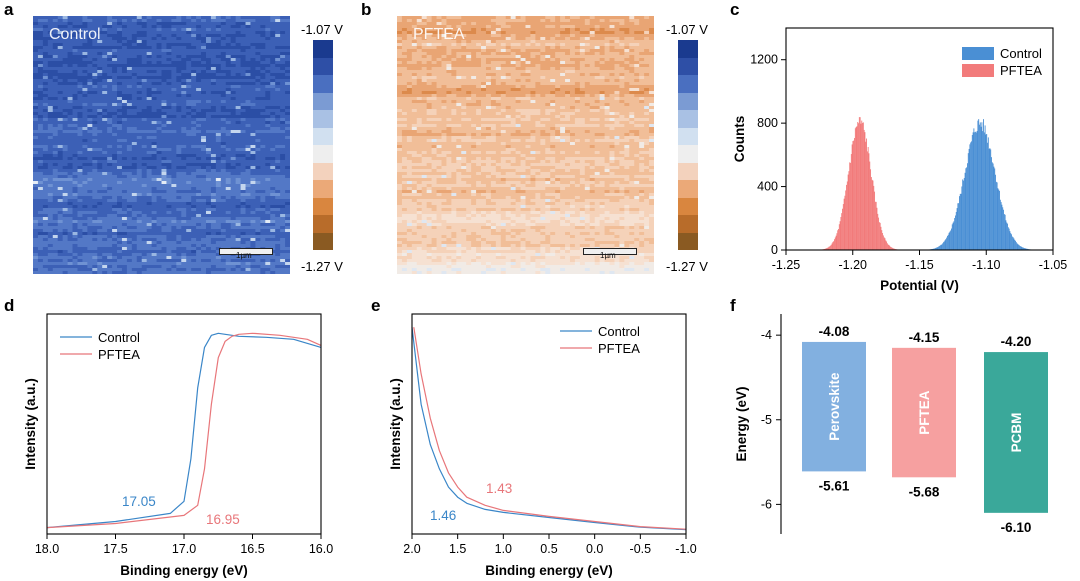  Describe the element at coordinates (688, 84) in the screenshot. I see `colorbar-swatch` at that location.